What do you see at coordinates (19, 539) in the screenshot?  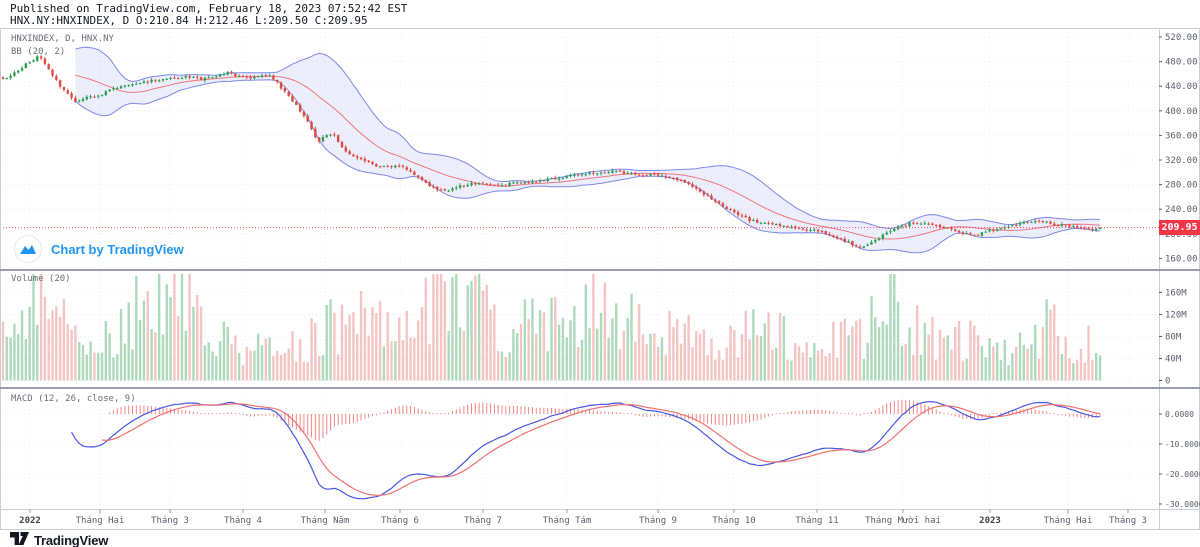 I see `tradingview-footer-logo-icon` at bounding box center [19, 539].